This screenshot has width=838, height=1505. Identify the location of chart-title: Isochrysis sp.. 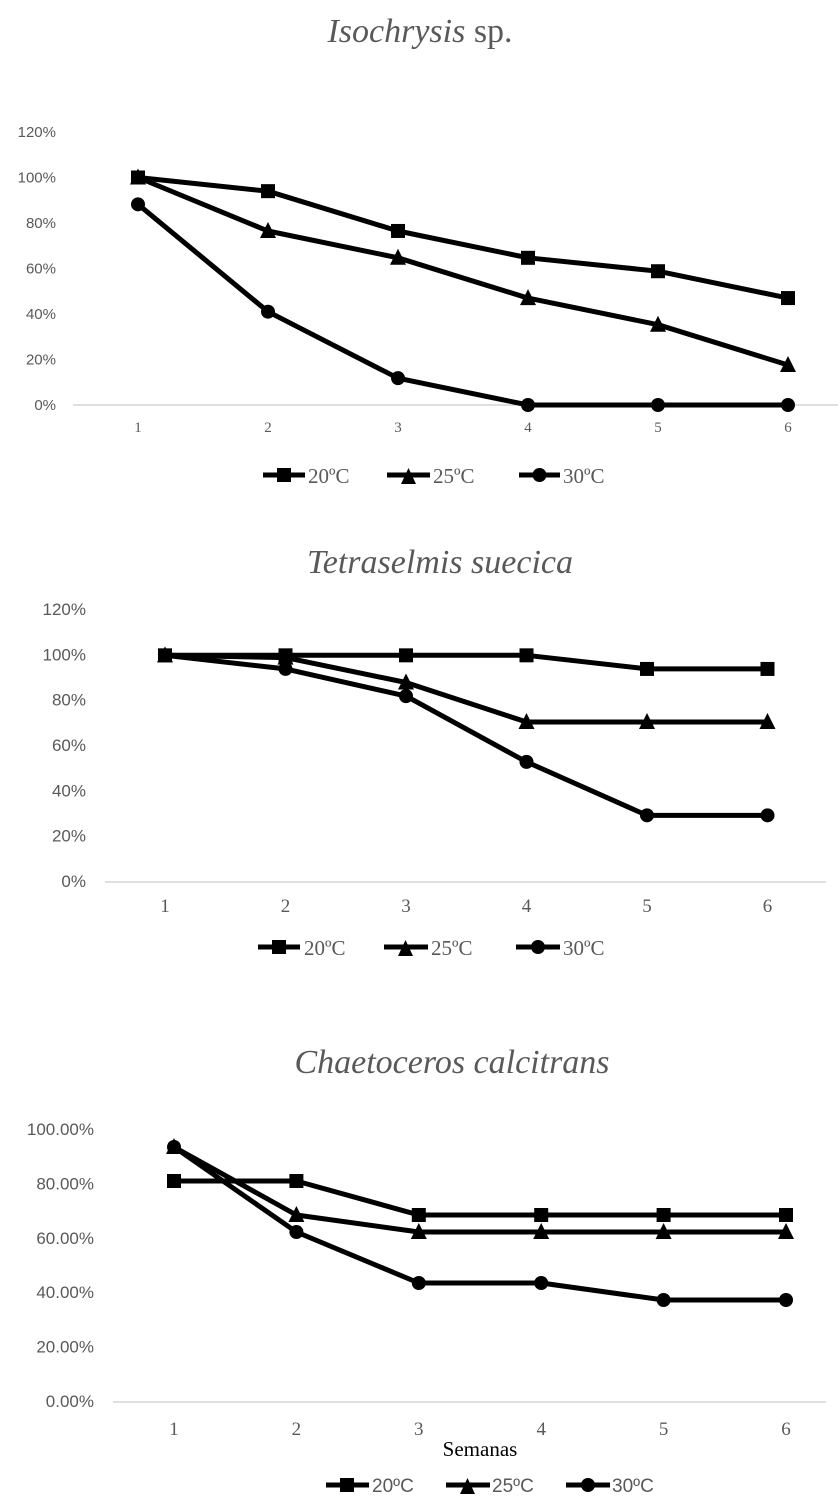
(419, 31).